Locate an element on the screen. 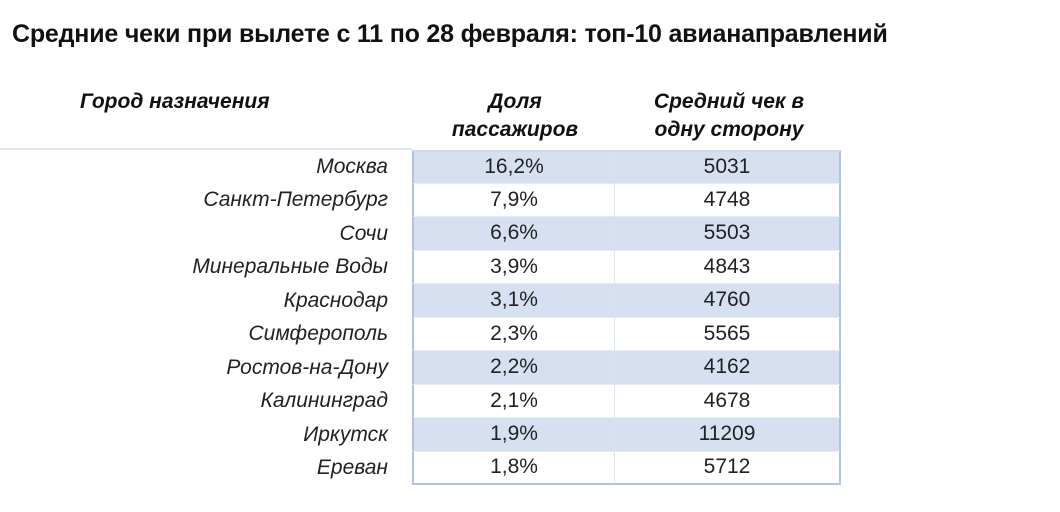 Image resolution: width=1060 pixels, height=512 pixels. header-city: Город назначения is located at coordinates (190, 102).